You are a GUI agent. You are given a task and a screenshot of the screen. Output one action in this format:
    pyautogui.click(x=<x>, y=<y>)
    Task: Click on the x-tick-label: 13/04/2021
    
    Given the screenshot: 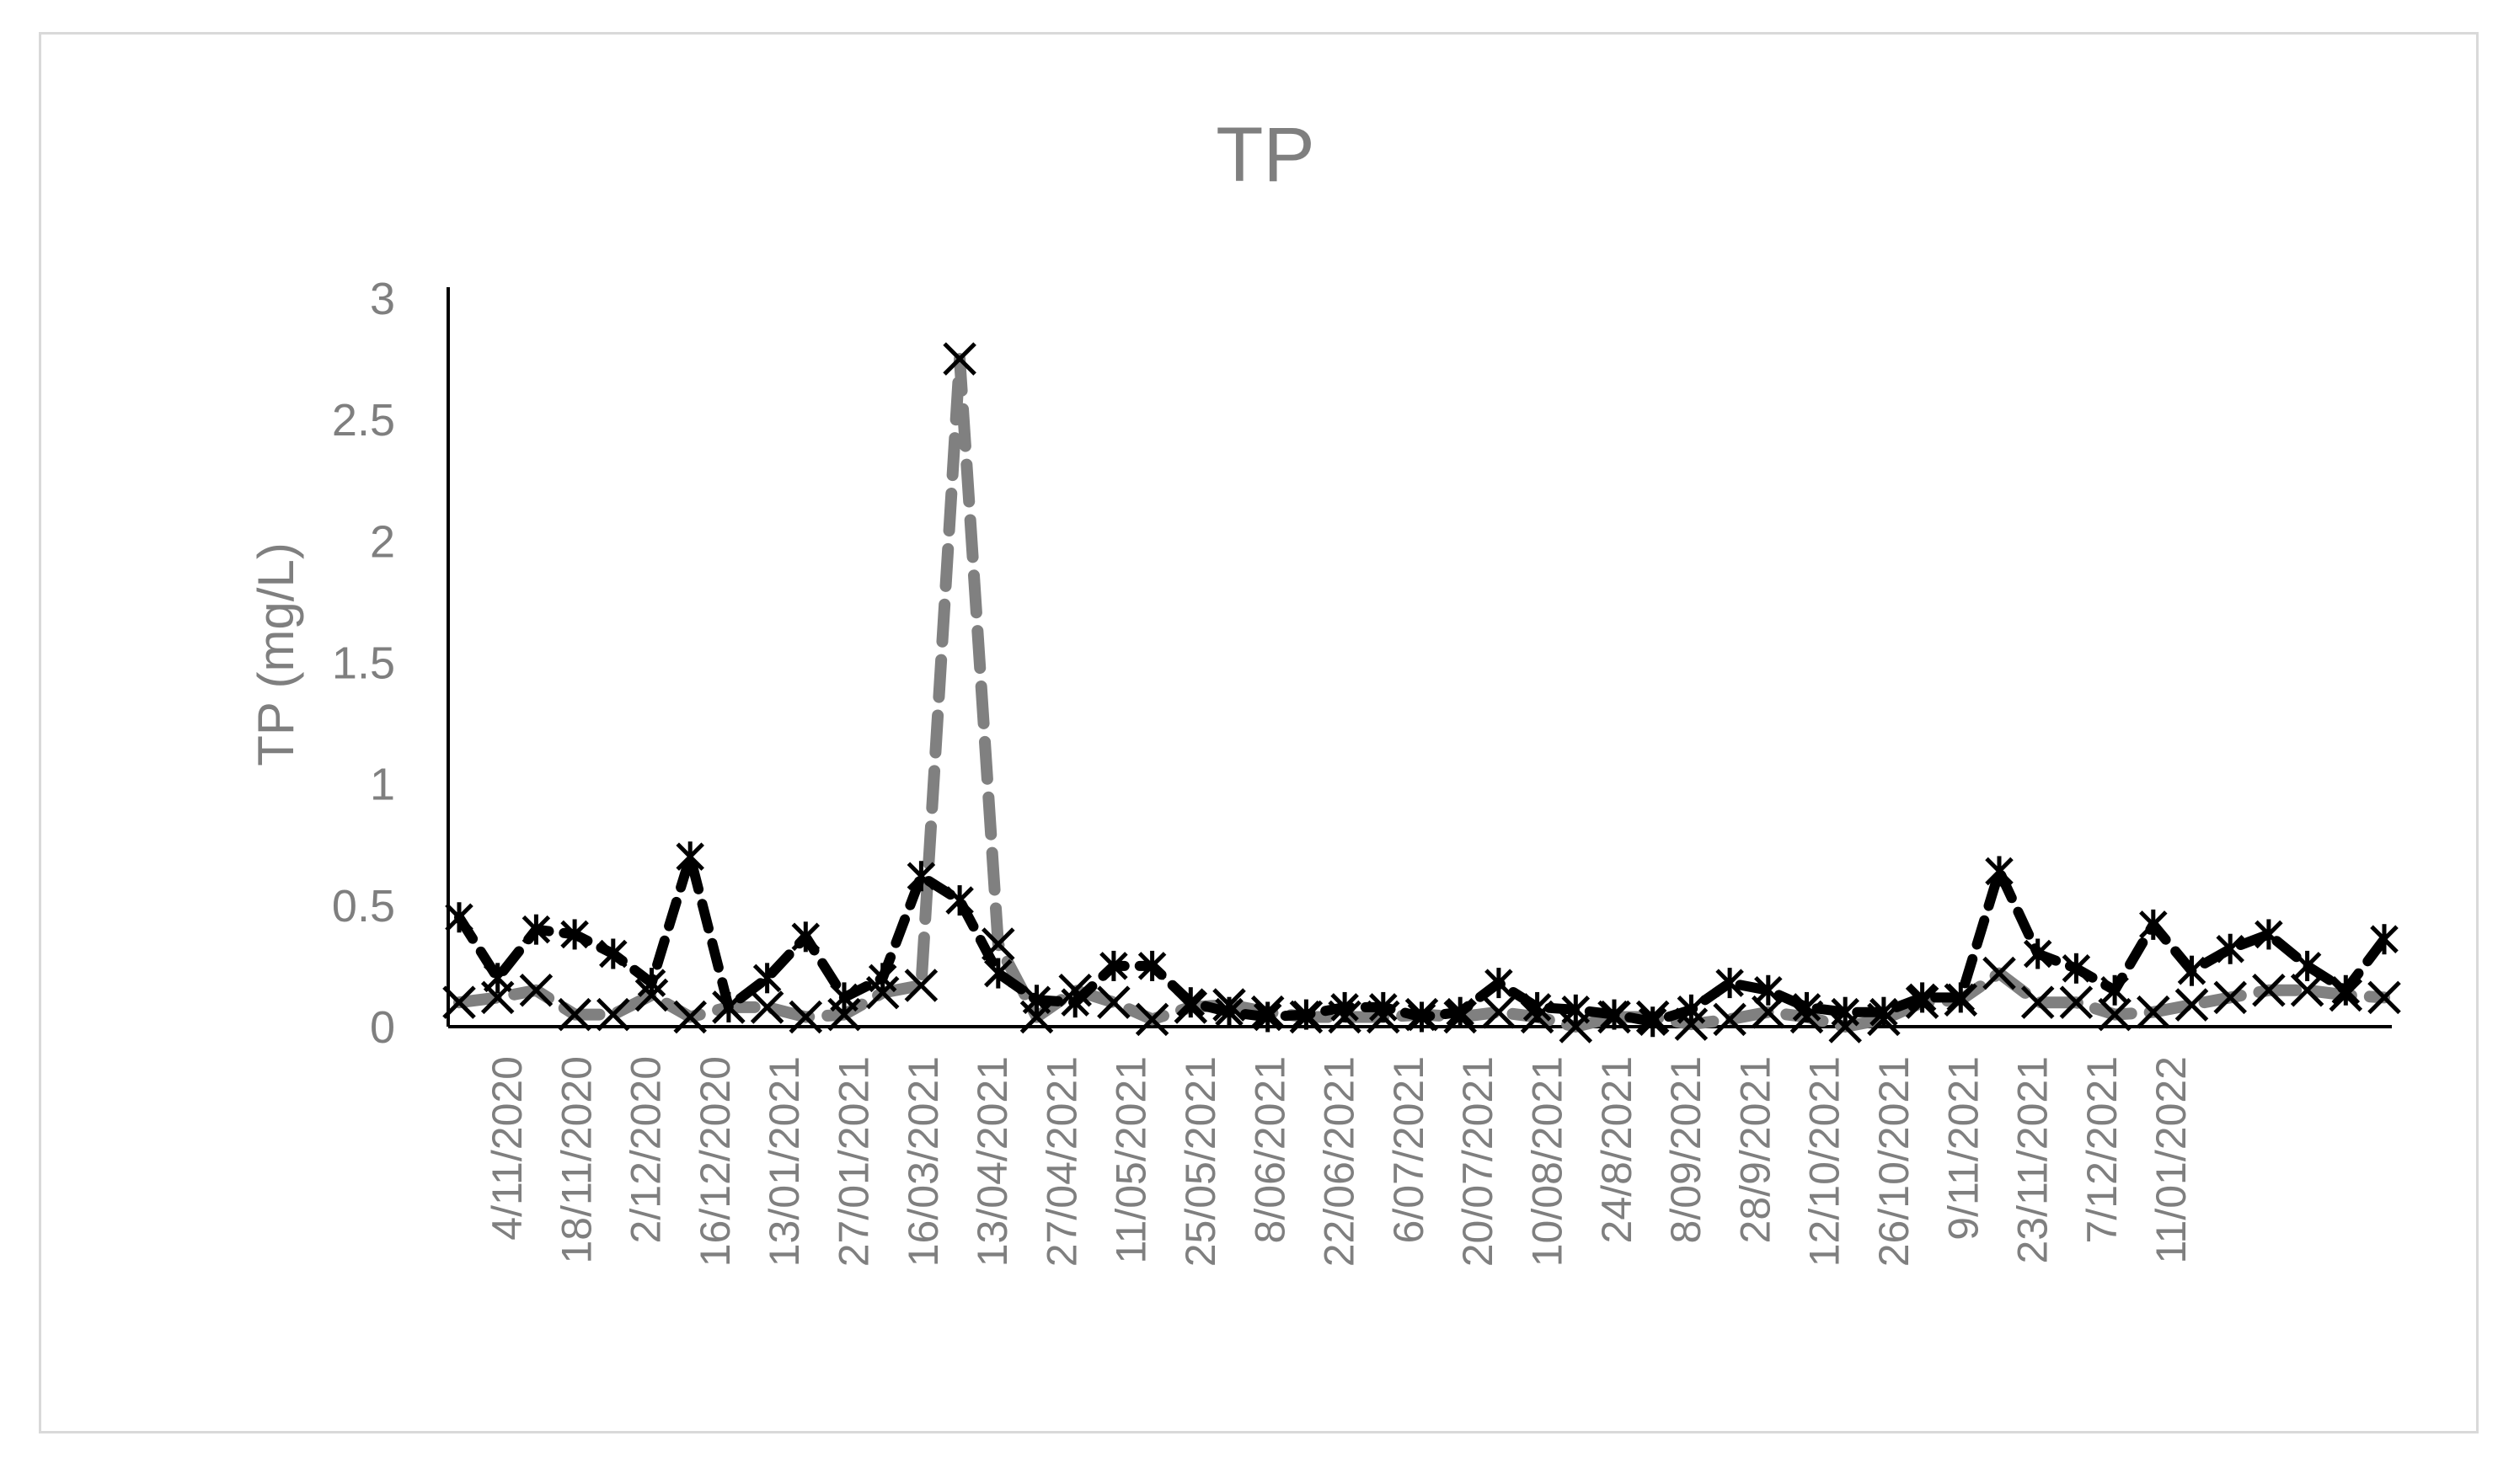 What is the action you would take?
    pyautogui.click(x=992, y=1162)
    